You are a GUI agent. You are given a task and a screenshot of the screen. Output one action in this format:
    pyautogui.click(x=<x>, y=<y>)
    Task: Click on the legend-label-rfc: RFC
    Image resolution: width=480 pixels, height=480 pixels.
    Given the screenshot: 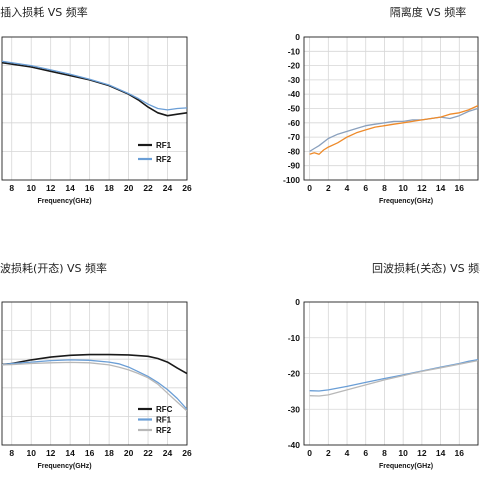 What is the action you would take?
    pyautogui.click(x=164, y=409)
    